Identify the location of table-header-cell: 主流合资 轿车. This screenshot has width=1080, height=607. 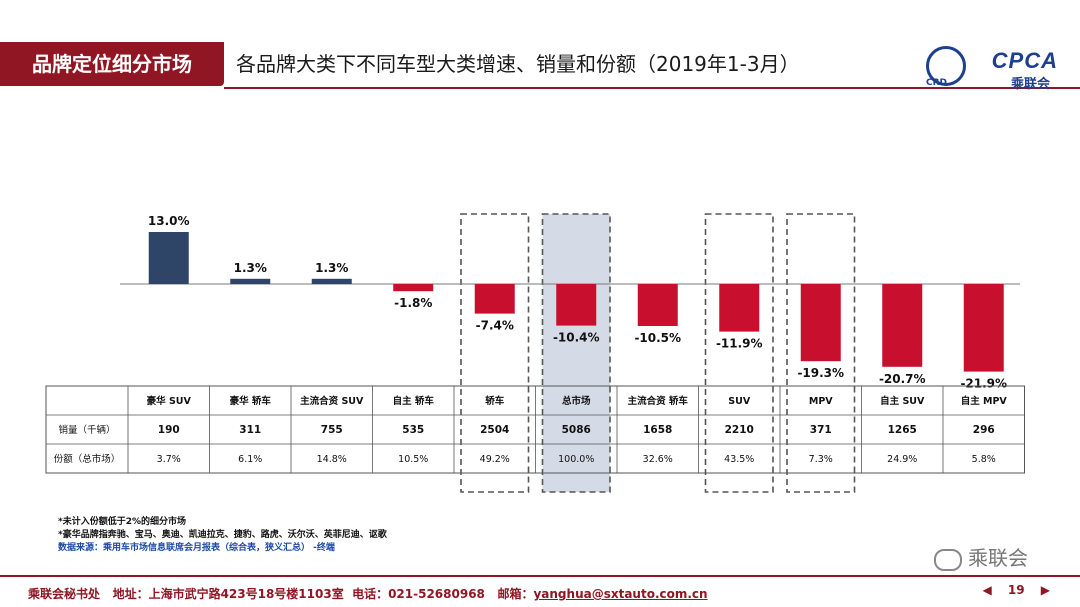
(658, 401).